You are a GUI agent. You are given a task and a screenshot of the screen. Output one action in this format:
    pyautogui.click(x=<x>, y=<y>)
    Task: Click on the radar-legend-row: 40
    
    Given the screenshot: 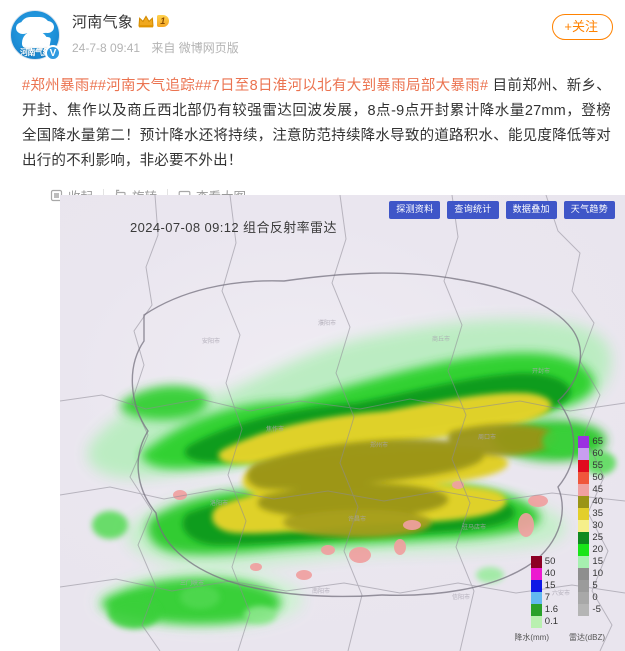 What is the action you would take?
    pyautogui.click(x=590, y=502)
    